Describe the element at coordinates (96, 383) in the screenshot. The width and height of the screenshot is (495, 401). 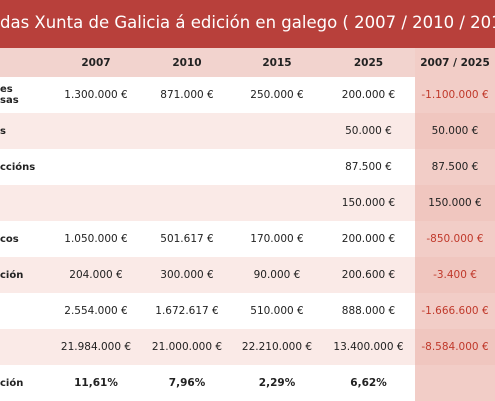
I see `table-cell: 11,61%` at that location.